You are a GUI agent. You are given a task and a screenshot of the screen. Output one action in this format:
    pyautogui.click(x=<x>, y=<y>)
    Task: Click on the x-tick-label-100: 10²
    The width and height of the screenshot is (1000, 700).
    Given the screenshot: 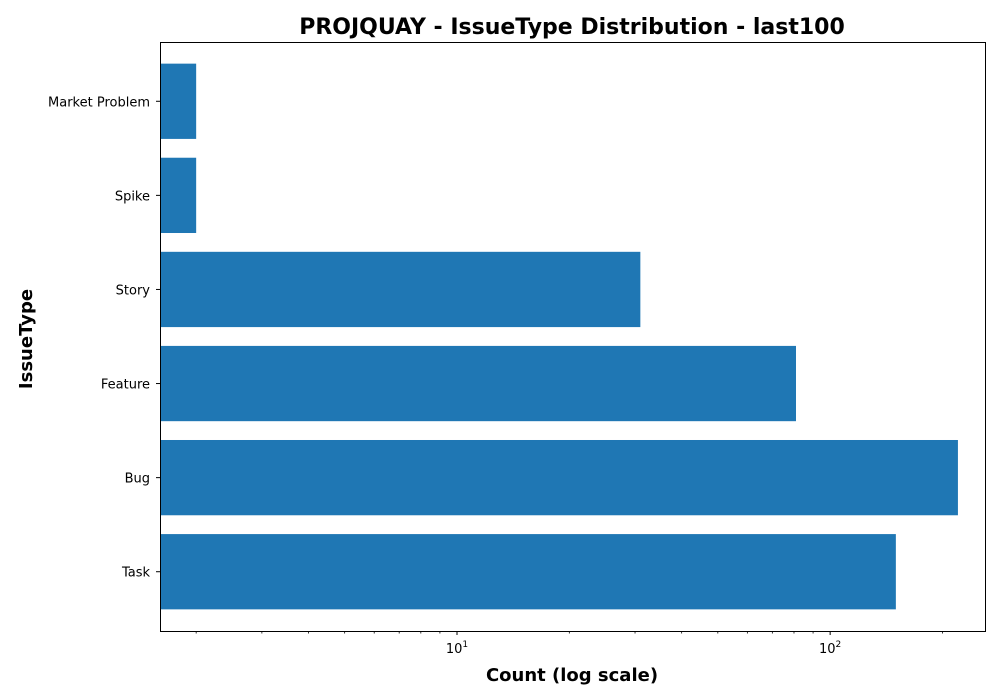 What is the action you would take?
    pyautogui.click(x=830, y=648)
    